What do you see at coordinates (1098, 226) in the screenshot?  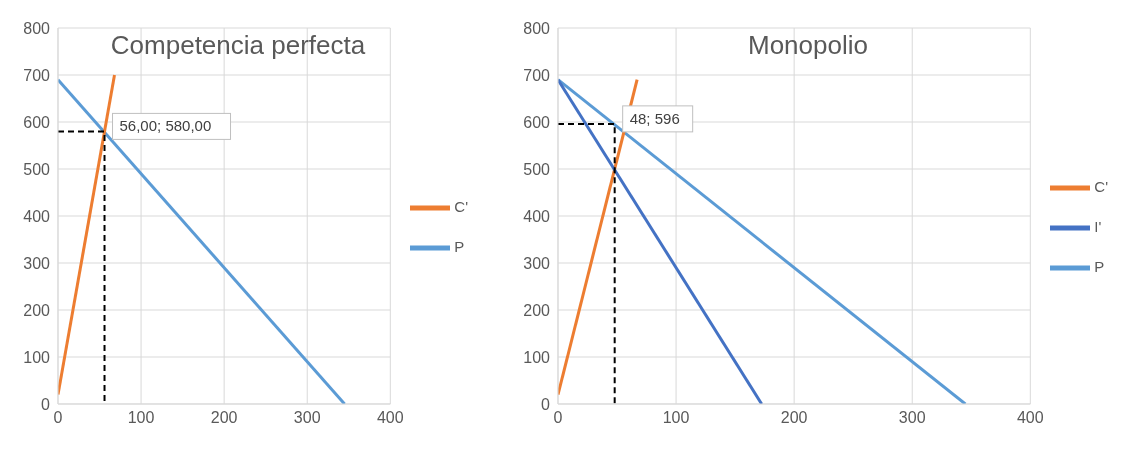 I see `legend-label: I'` at bounding box center [1098, 226].